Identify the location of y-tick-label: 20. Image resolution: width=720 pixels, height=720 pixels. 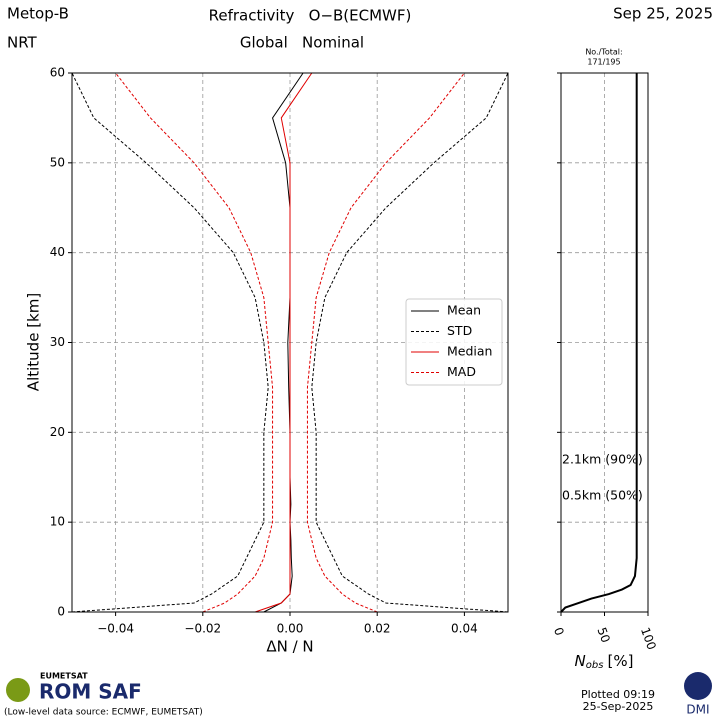
(57, 432).